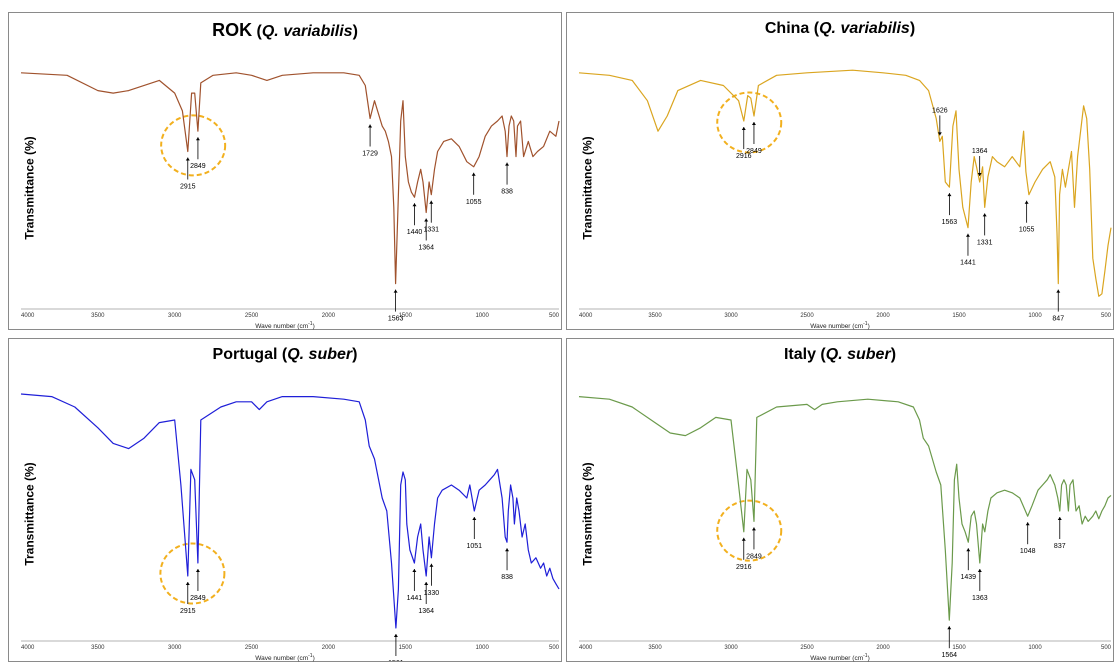  What do you see at coordinates (432, 593) in the screenshot?
I see `peak-label: 1330` at bounding box center [432, 593].